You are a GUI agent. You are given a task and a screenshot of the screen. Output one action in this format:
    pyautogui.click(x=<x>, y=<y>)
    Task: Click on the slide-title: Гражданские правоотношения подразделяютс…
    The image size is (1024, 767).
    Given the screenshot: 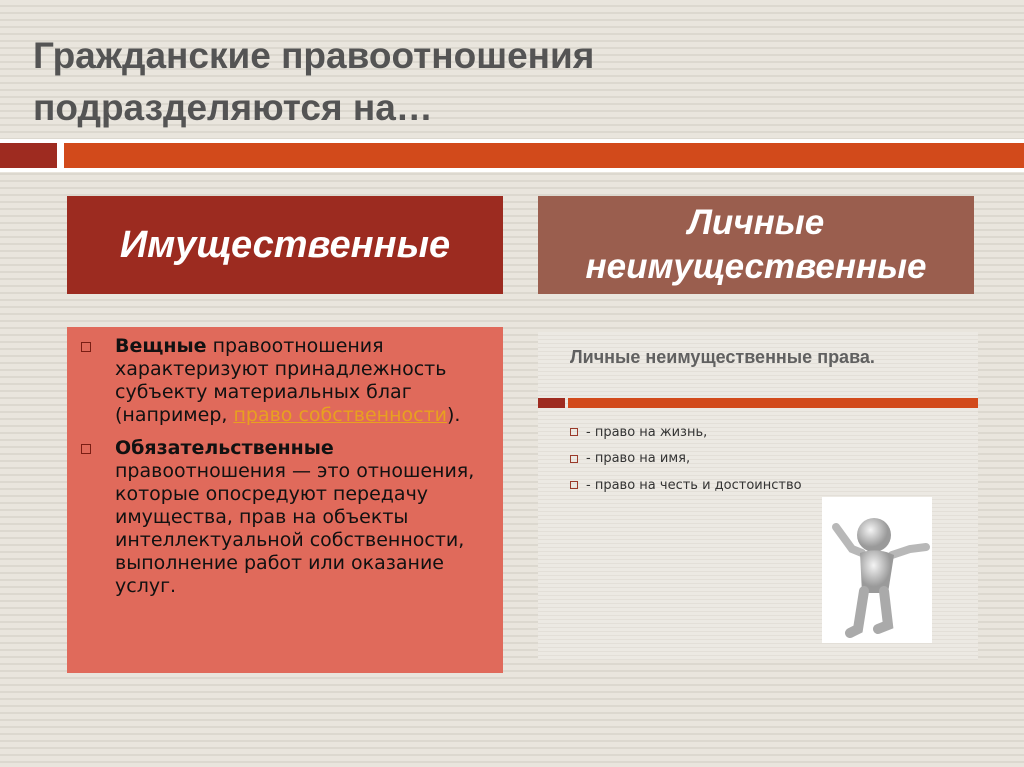 What is the action you would take?
    pyautogui.click(x=313, y=82)
    